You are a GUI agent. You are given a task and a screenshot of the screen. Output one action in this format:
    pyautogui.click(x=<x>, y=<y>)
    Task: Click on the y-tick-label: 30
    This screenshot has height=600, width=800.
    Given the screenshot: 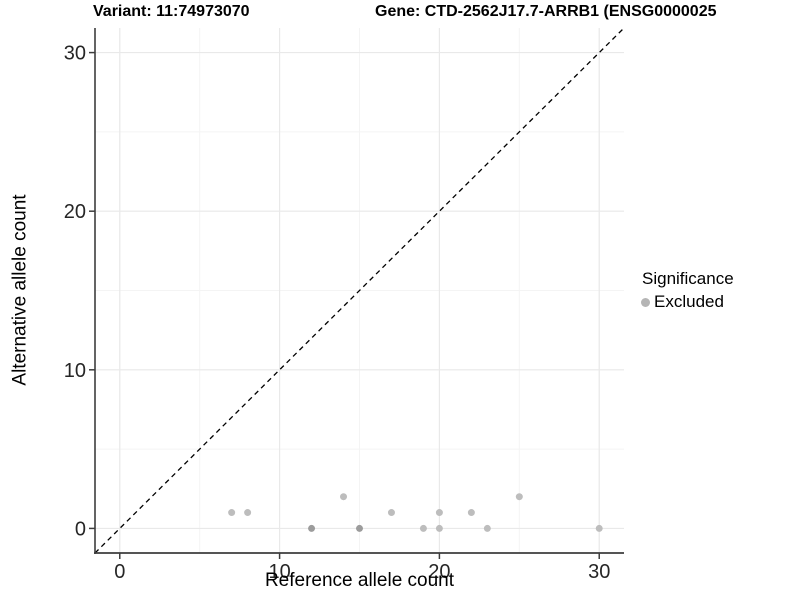 What is the action you would take?
    pyautogui.click(x=75, y=54)
    